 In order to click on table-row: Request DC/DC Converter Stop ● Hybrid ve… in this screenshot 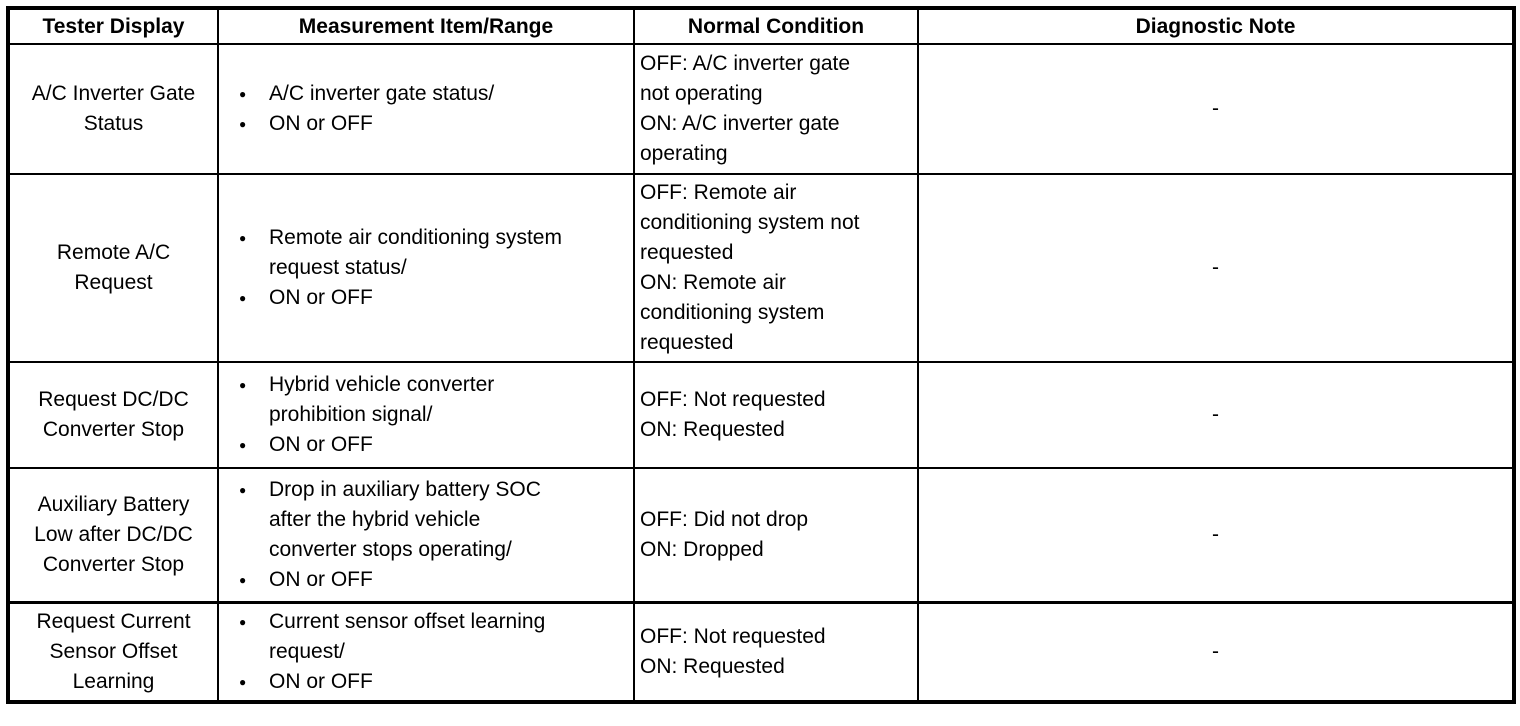, I will do `click(761, 415)`.